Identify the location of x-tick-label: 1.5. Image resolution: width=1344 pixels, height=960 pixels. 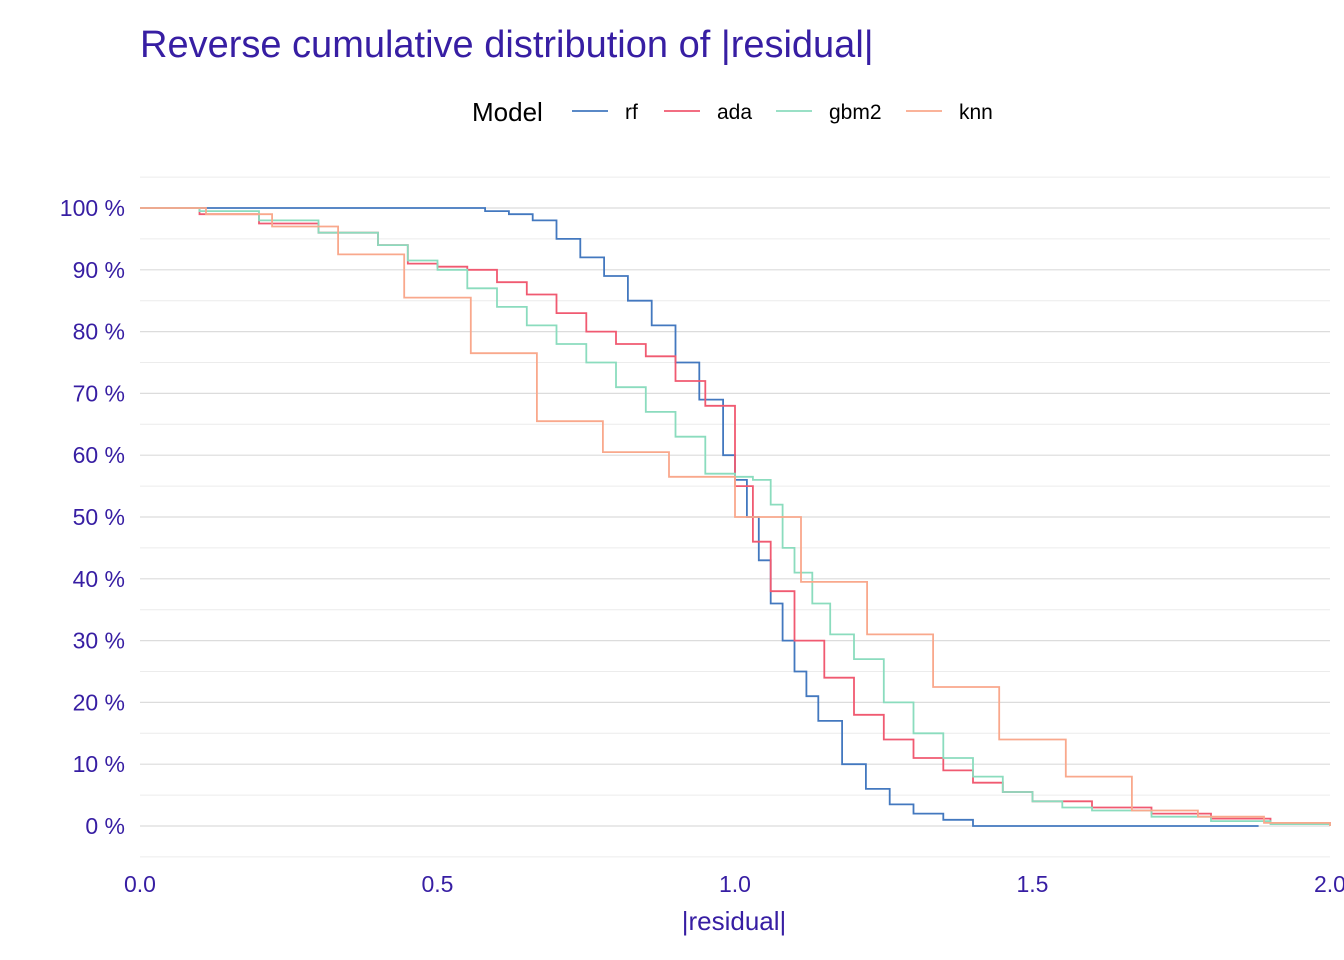
(1033, 884).